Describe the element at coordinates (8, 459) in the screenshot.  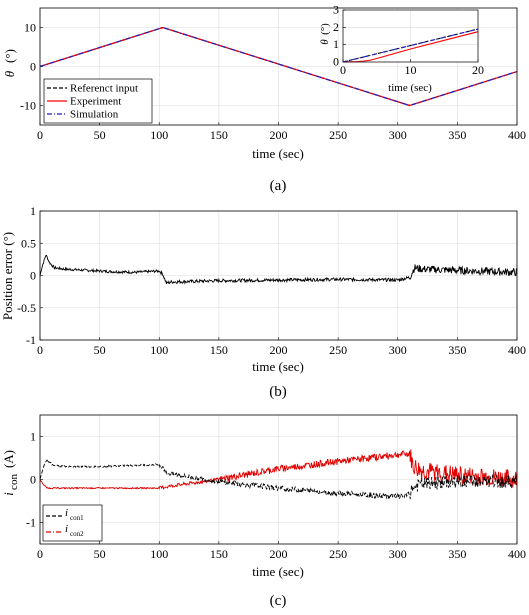
I see `ylabel-c-unit: (A)` at that location.